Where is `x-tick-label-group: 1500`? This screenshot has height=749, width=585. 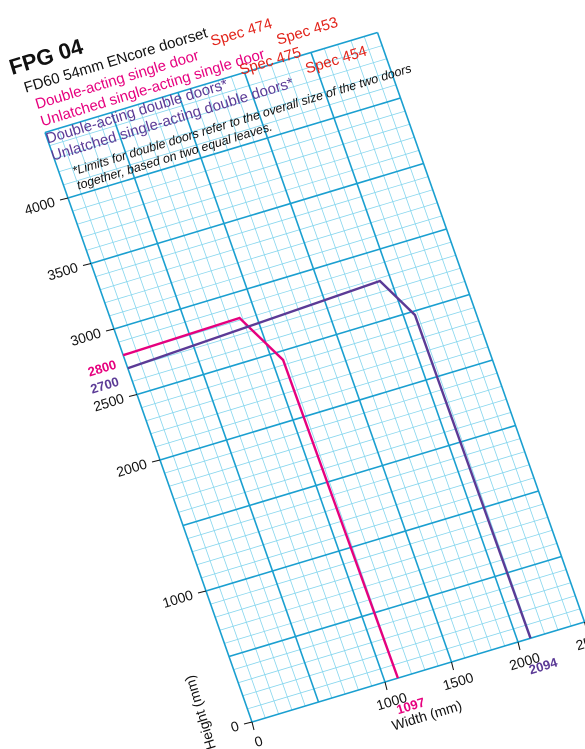 x-tick-label-group: 1500 is located at coordinates (458, 681).